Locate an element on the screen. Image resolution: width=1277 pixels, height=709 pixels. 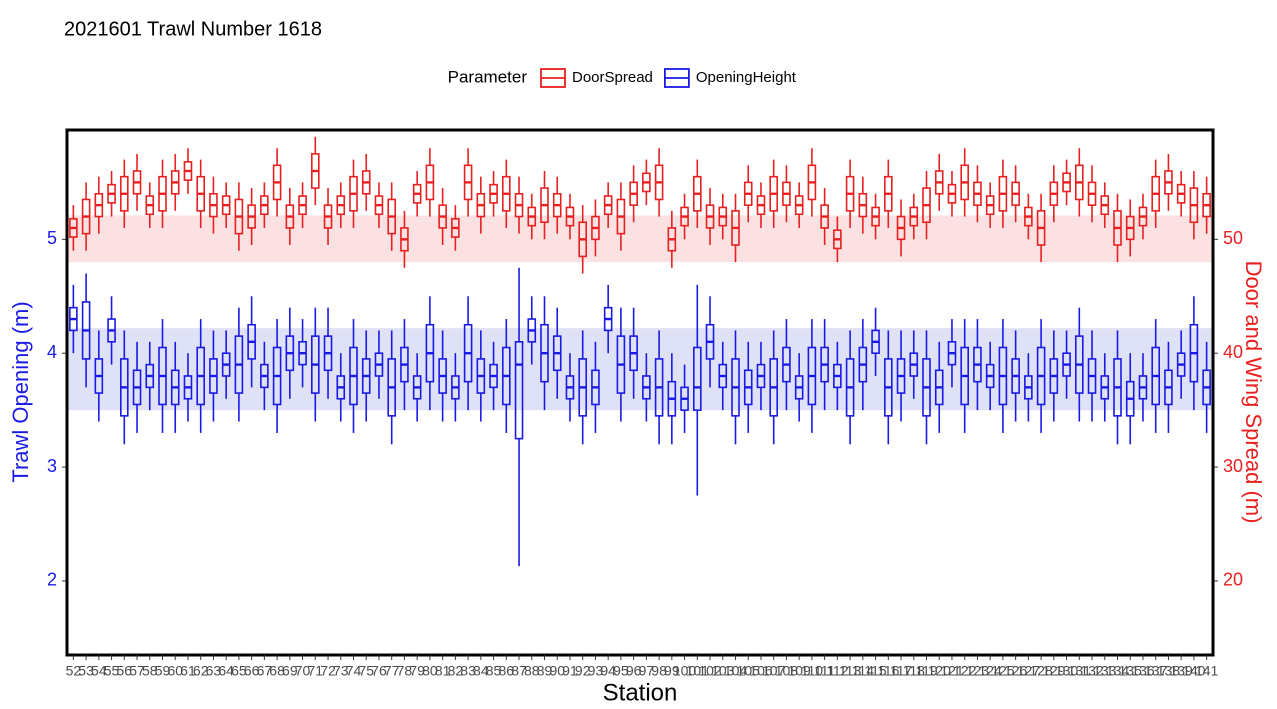
x-tick-label: 68 is located at coordinates (277, 671).